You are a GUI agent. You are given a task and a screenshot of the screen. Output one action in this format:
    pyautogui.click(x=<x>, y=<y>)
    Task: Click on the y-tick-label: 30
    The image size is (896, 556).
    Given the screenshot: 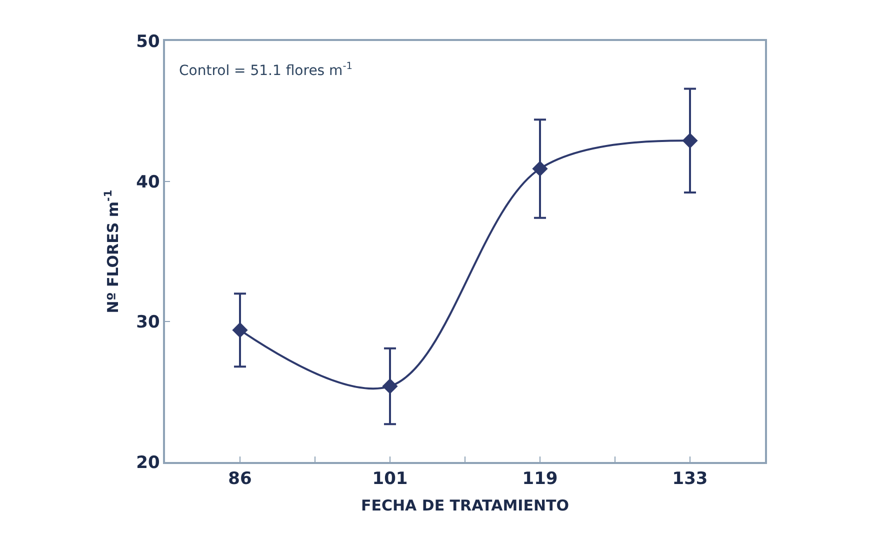 What is the action you would take?
    pyautogui.click(x=148, y=322)
    